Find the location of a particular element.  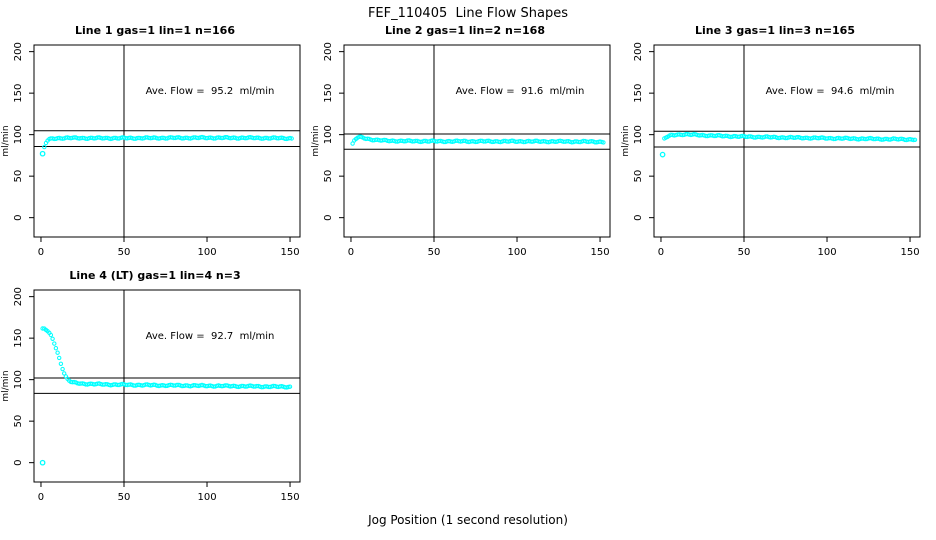

plot-area-line2: 0 50 100 150 0 50 100 150 200 ml/min is located at coordinates (461, 150).